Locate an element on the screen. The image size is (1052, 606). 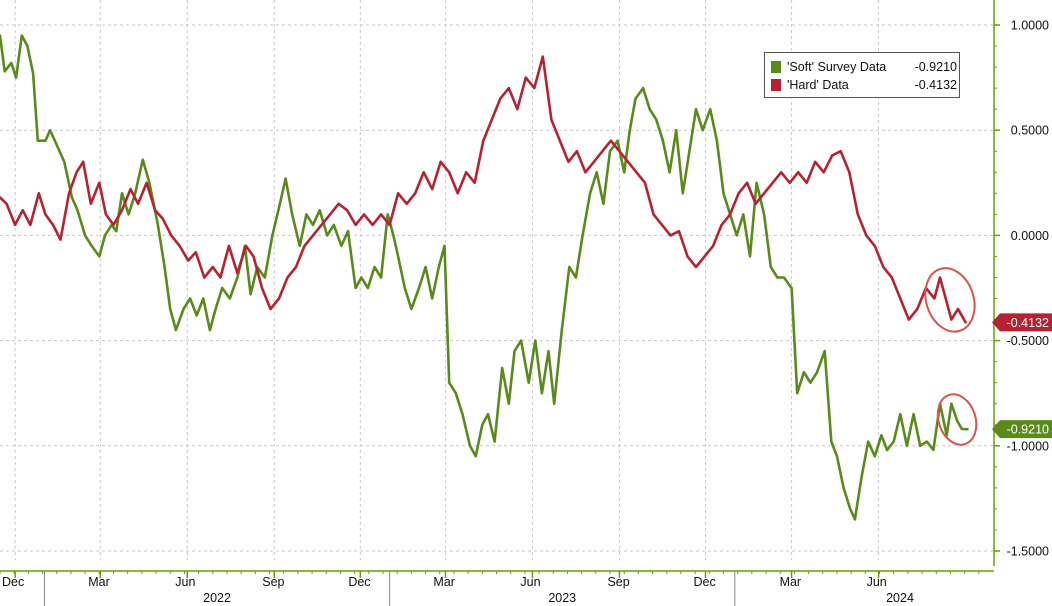
y-axis: 1.0000 0.5000 0.0000 -0.5000 -1.0000 -1.5000 is located at coordinates (1021, 283).